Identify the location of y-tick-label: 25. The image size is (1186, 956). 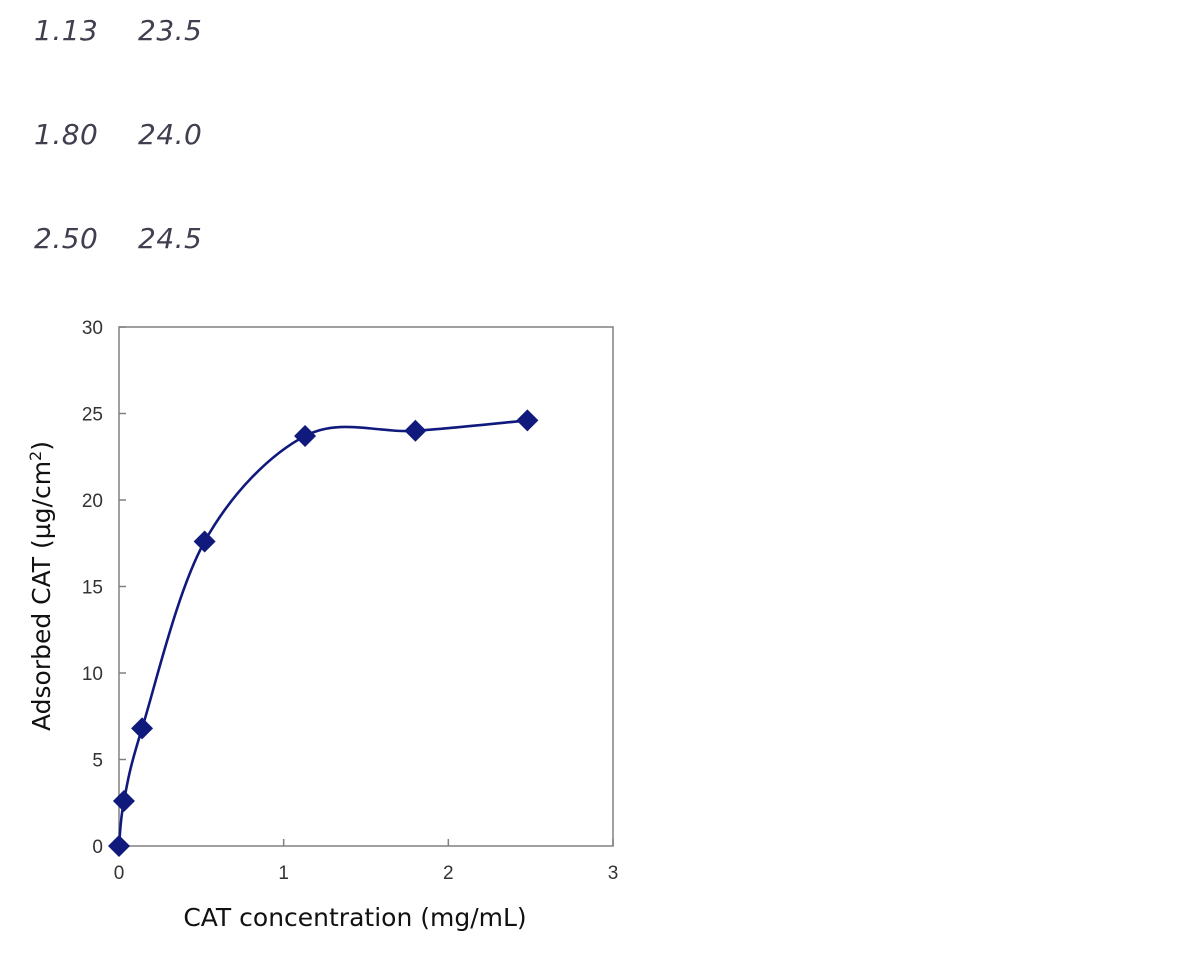
(92, 415).